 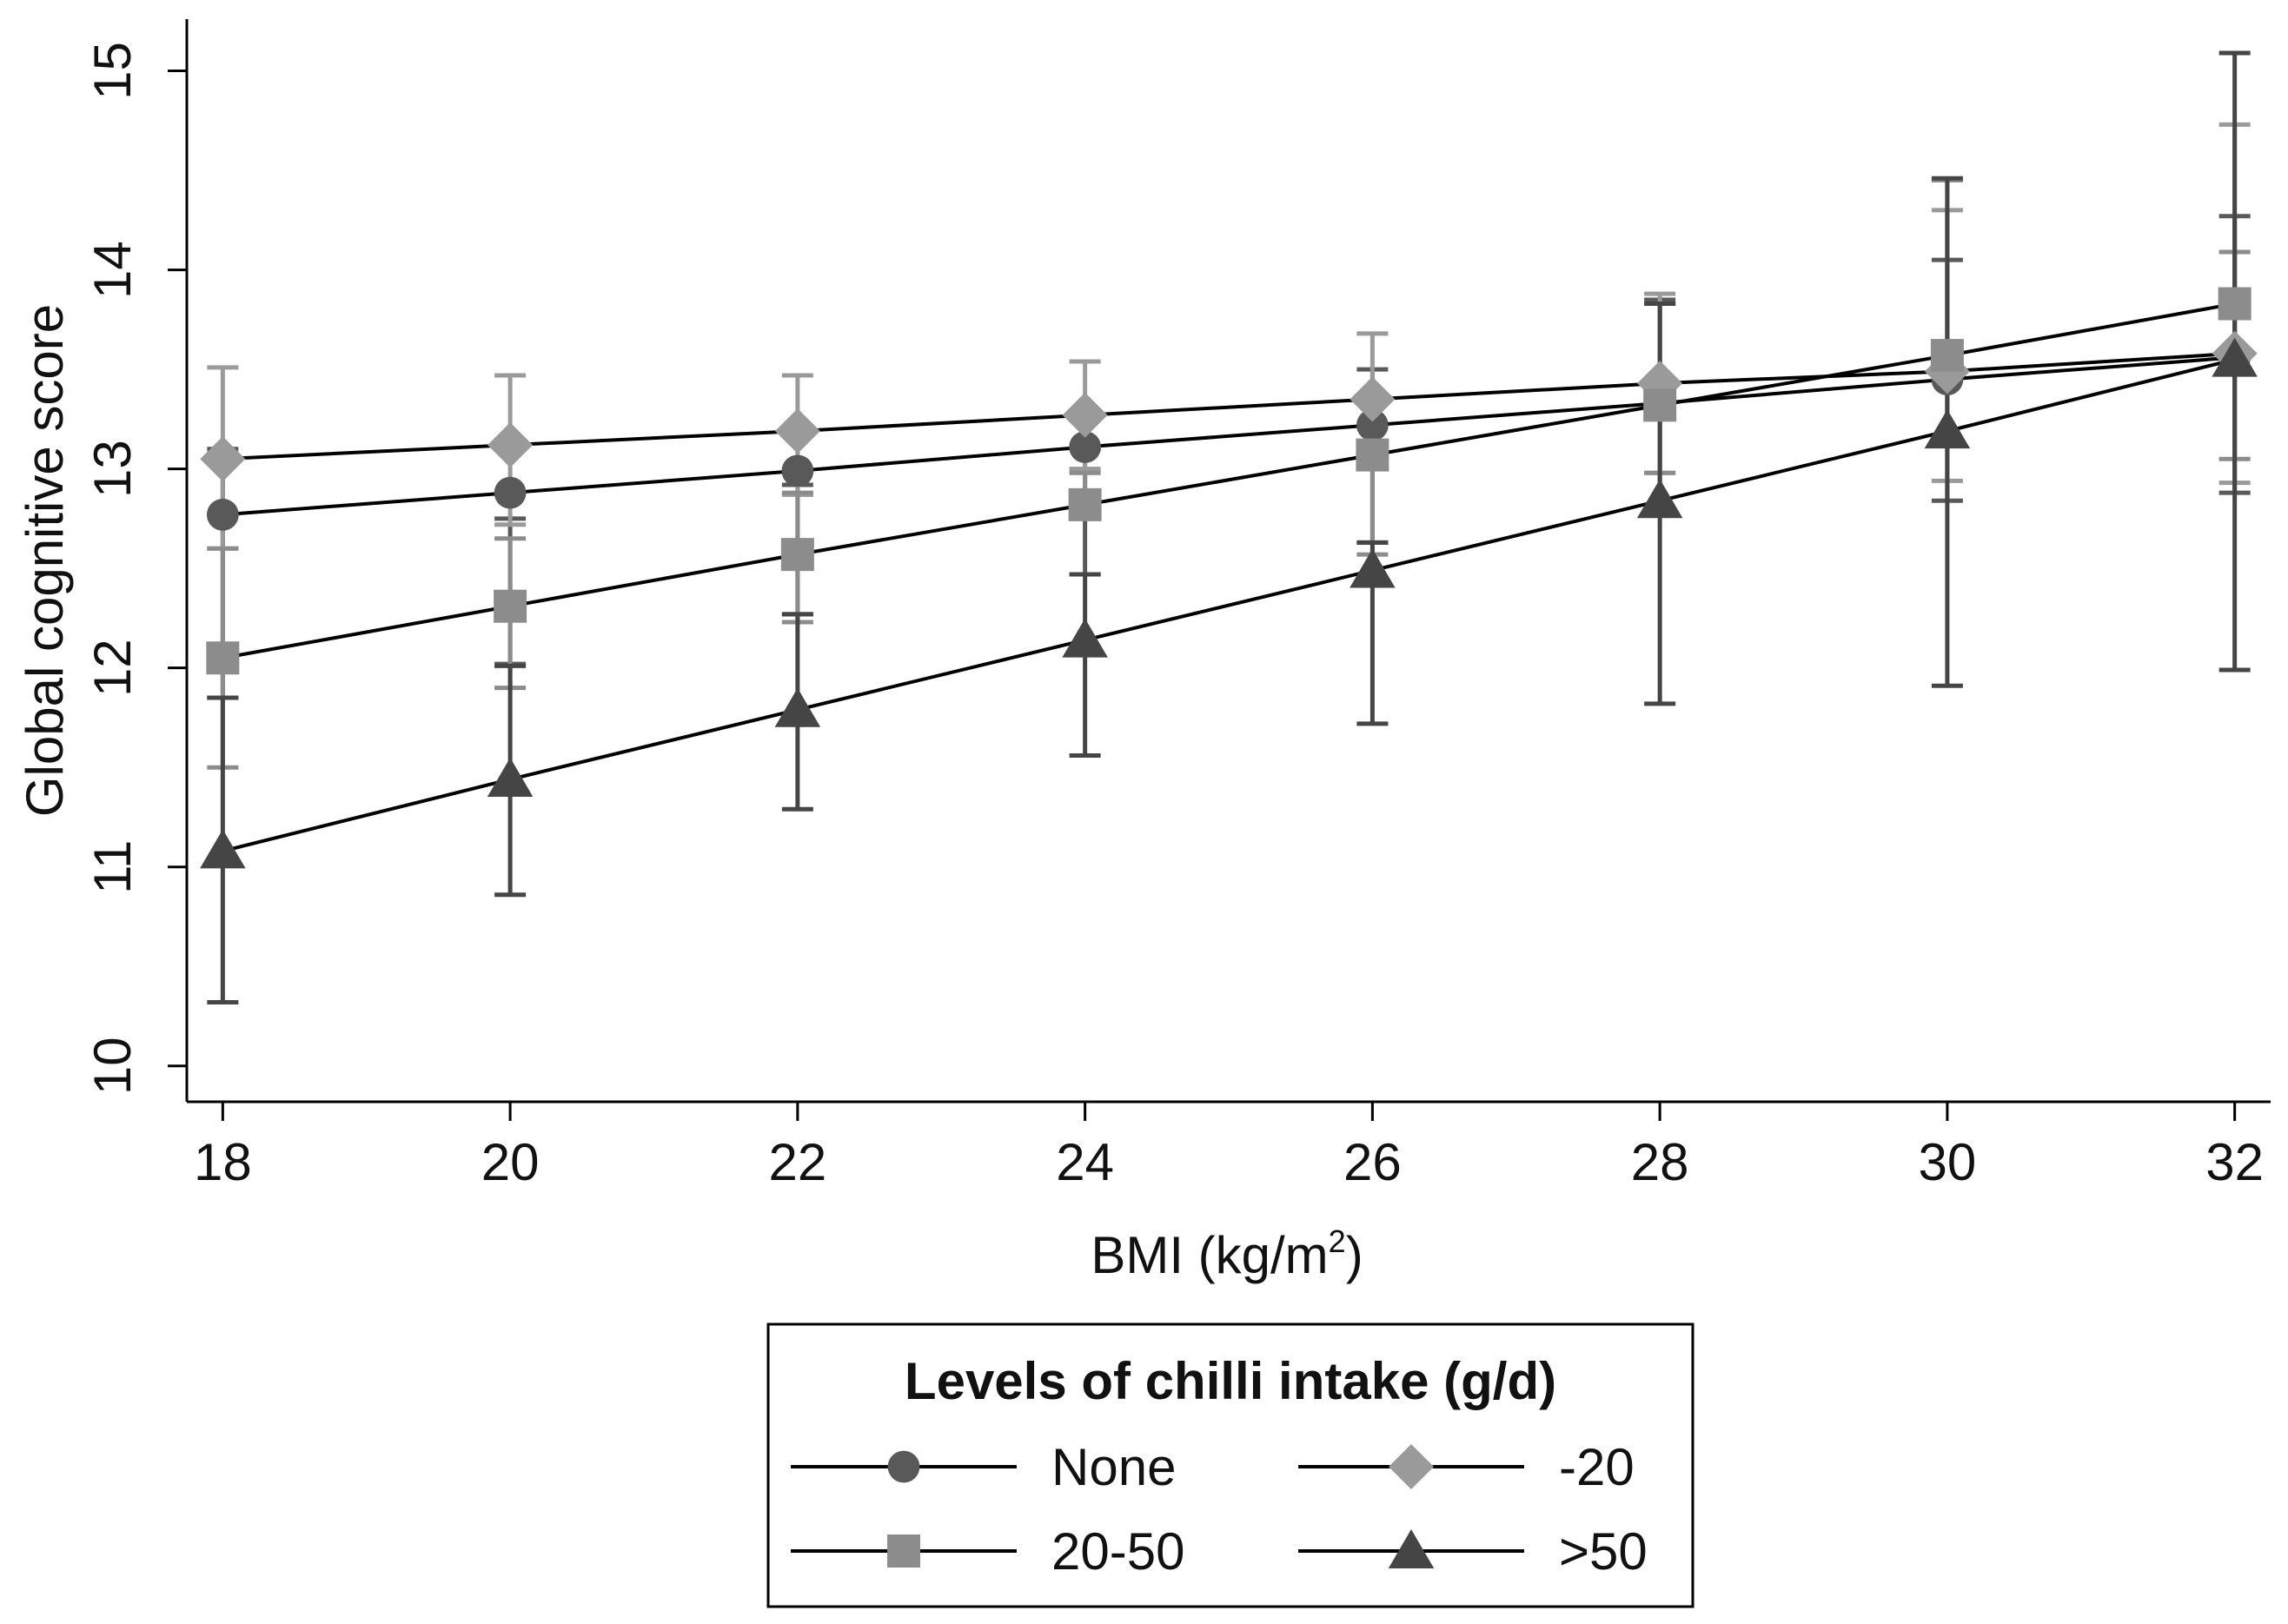 What do you see at coordinates (1219, 1509) in the screenshot?
I see `legend-entries: None -20 20-50 >50` at bounding box center [1219, 1509].